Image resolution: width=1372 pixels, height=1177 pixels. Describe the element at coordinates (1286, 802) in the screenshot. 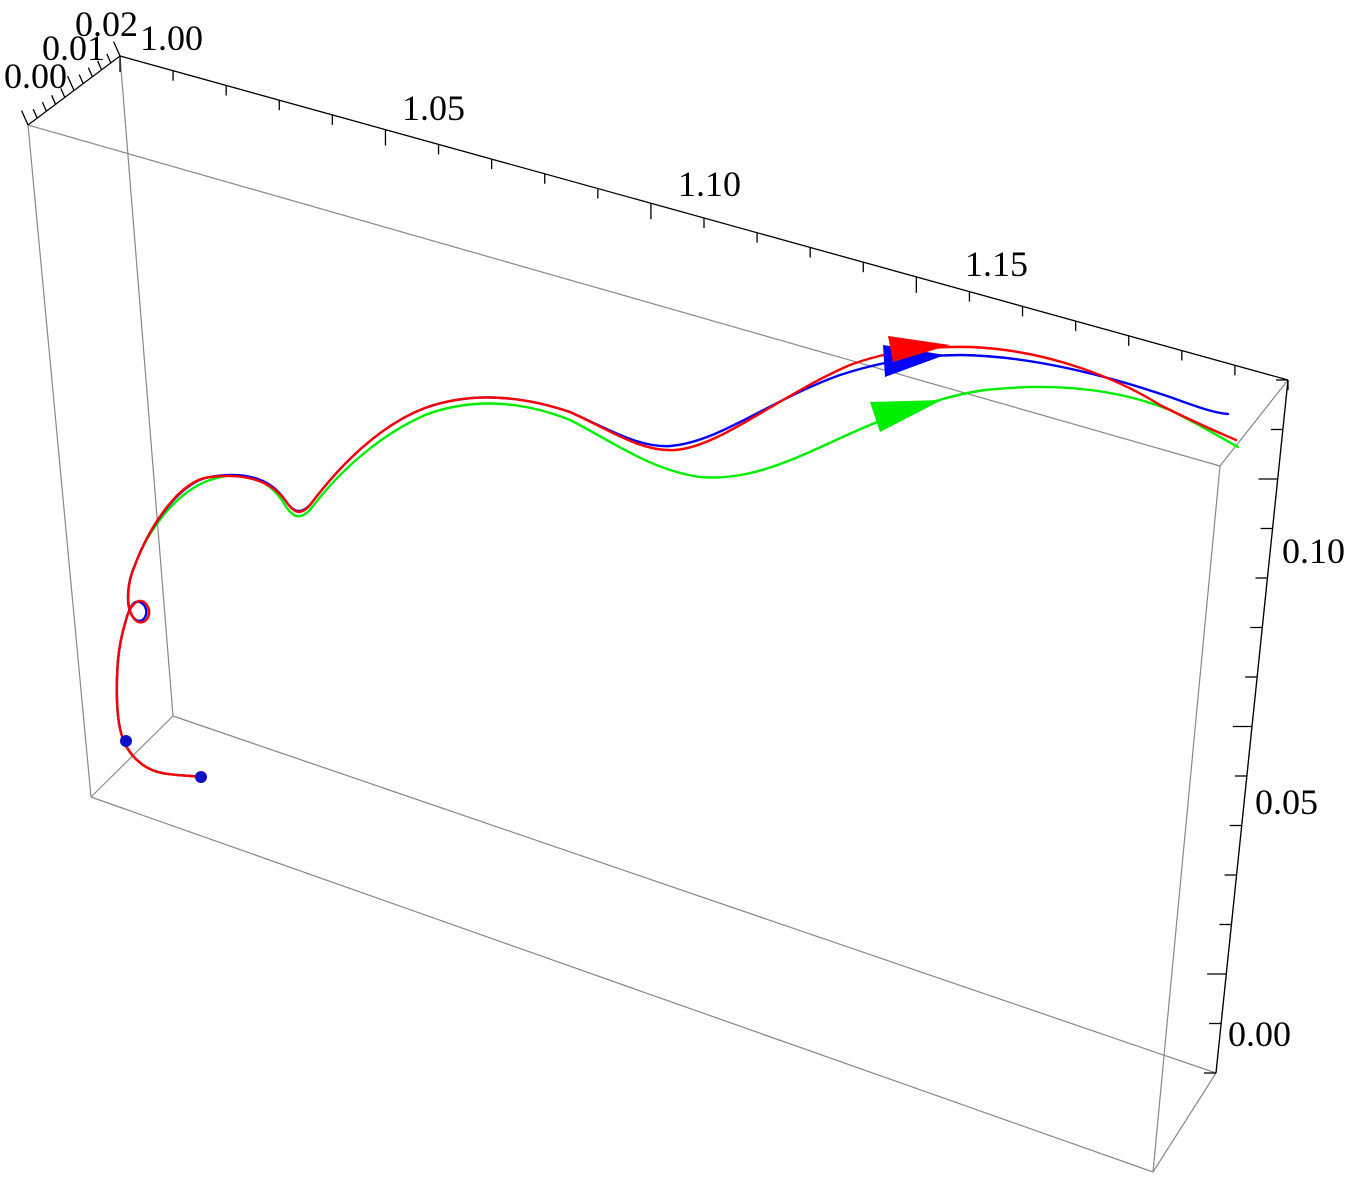

I see `z-tick-label: 0.05` at that location.